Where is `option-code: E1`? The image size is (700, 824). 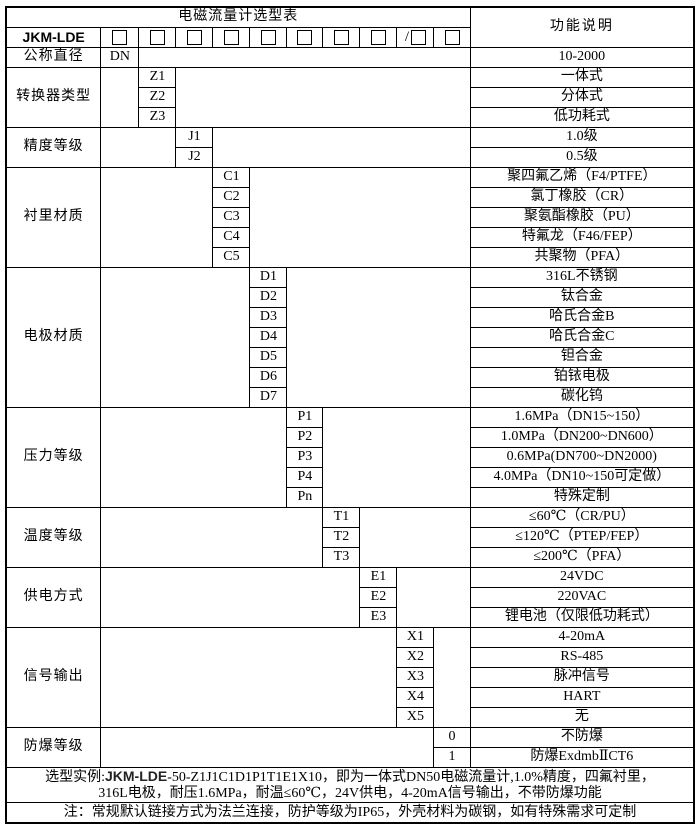 option-code: E1 is located at coordinates (378, 577).